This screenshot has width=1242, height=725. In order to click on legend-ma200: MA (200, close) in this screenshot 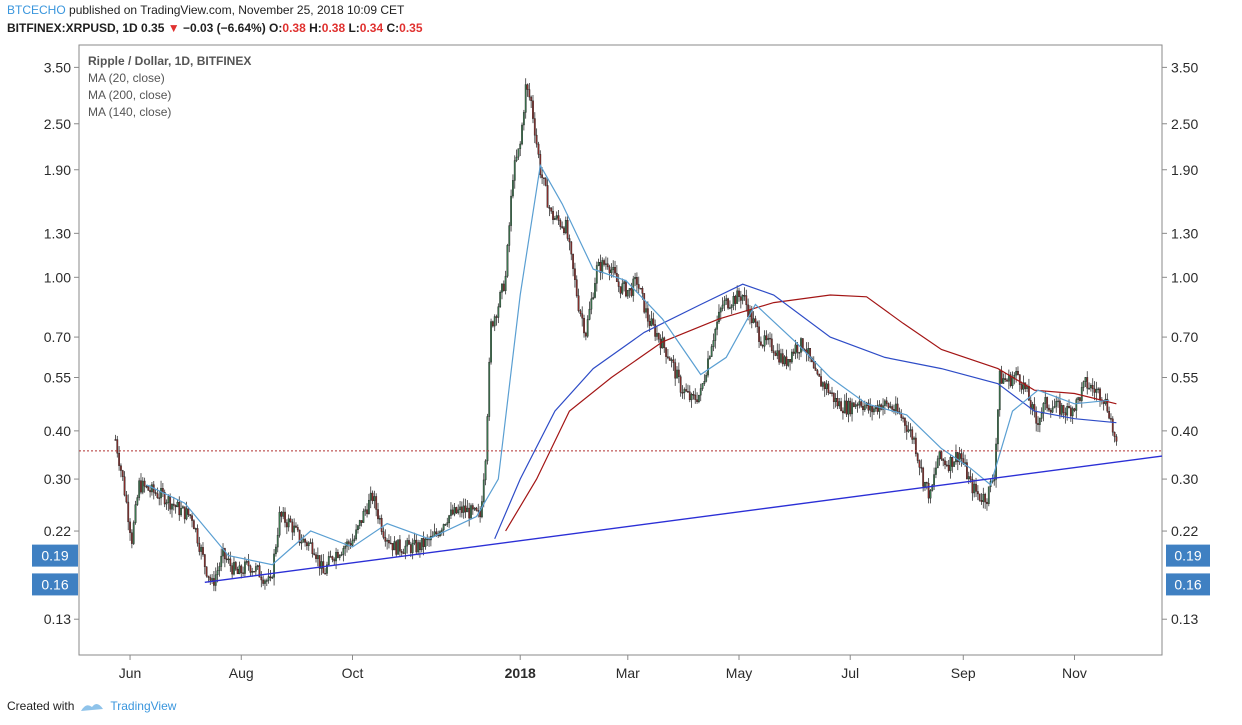, I will do `click(129, 95)`.